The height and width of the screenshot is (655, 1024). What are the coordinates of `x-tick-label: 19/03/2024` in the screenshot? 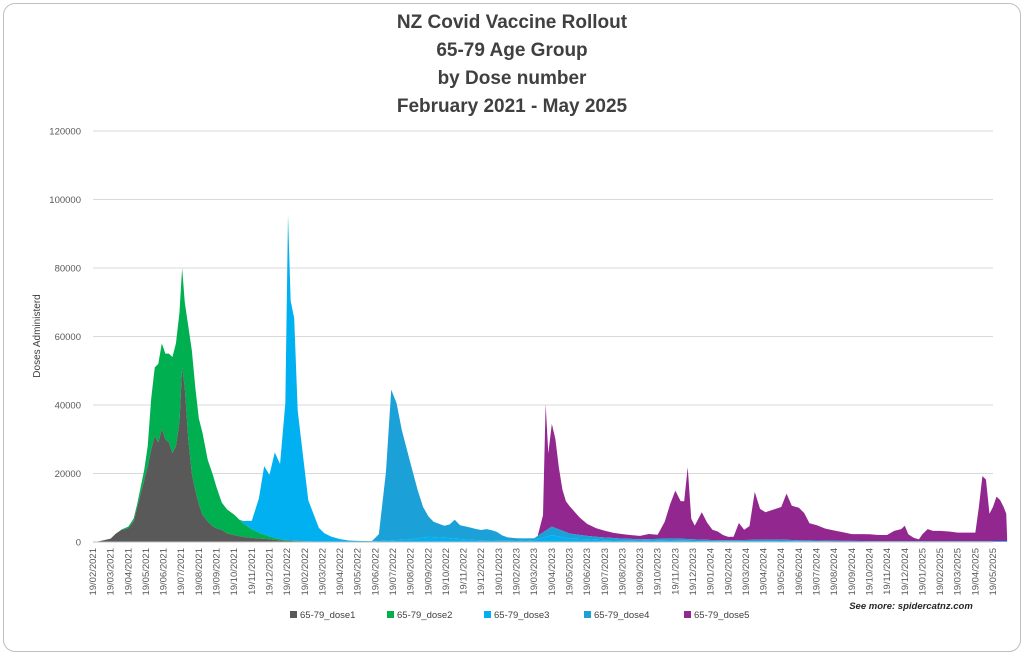 It's located at (746, 572).